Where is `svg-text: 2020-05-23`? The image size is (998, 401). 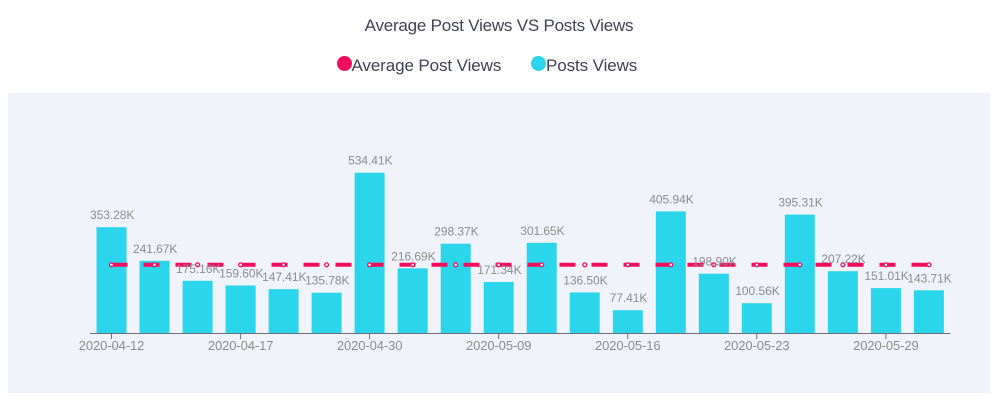 svg-text: 2020-05-23 is located at coordinates (757, 345).